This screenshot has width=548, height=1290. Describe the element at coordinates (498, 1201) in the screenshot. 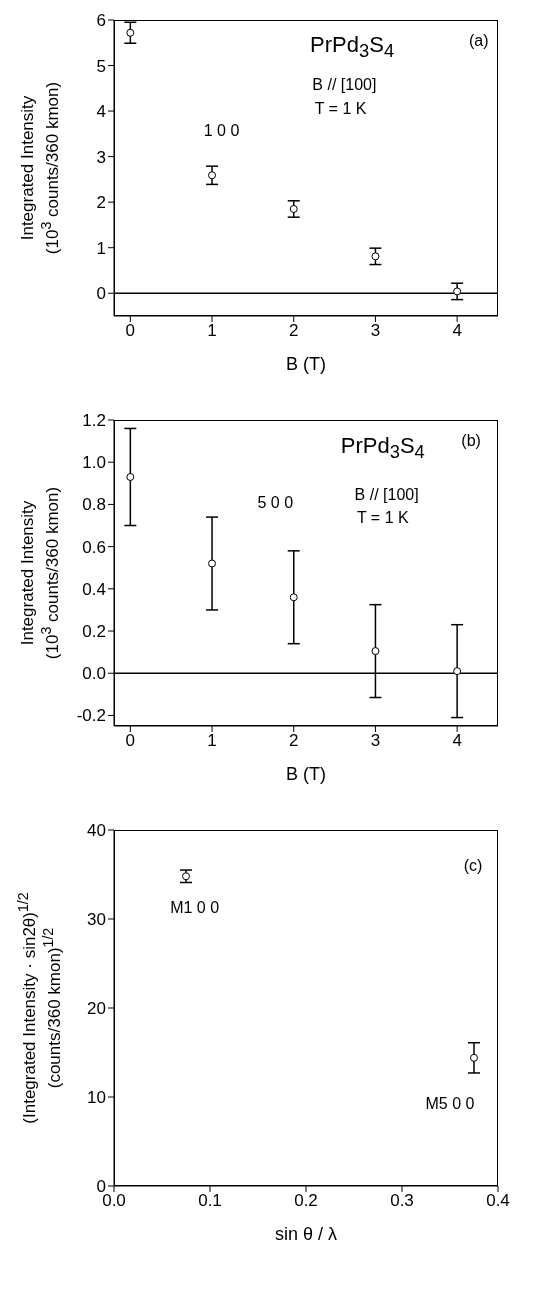

I see `x-tick-label: 0.4` at that location.